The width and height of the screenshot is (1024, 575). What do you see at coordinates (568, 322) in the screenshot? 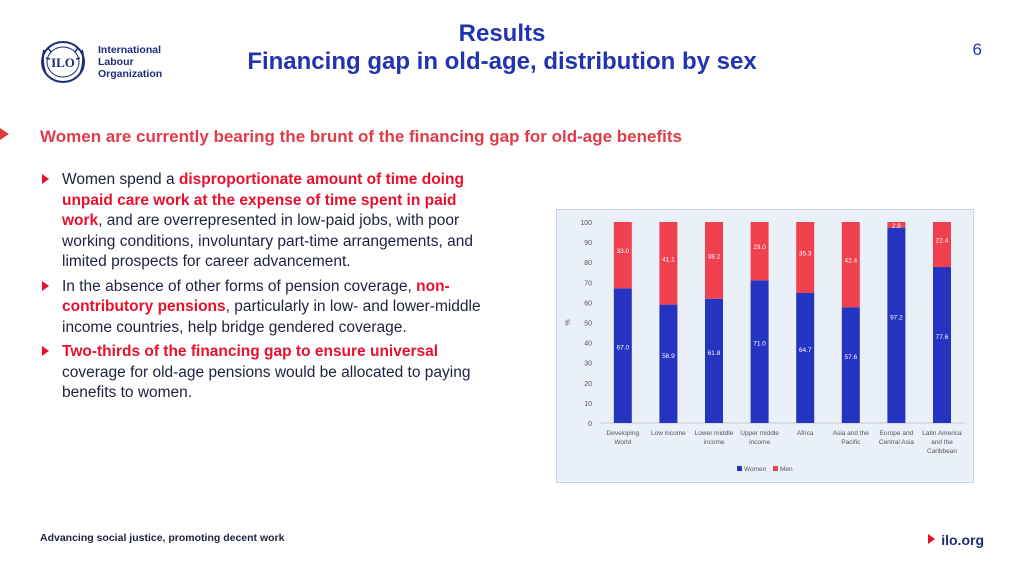
I see `y-axis-label: %` at bounding box center [568, 322].